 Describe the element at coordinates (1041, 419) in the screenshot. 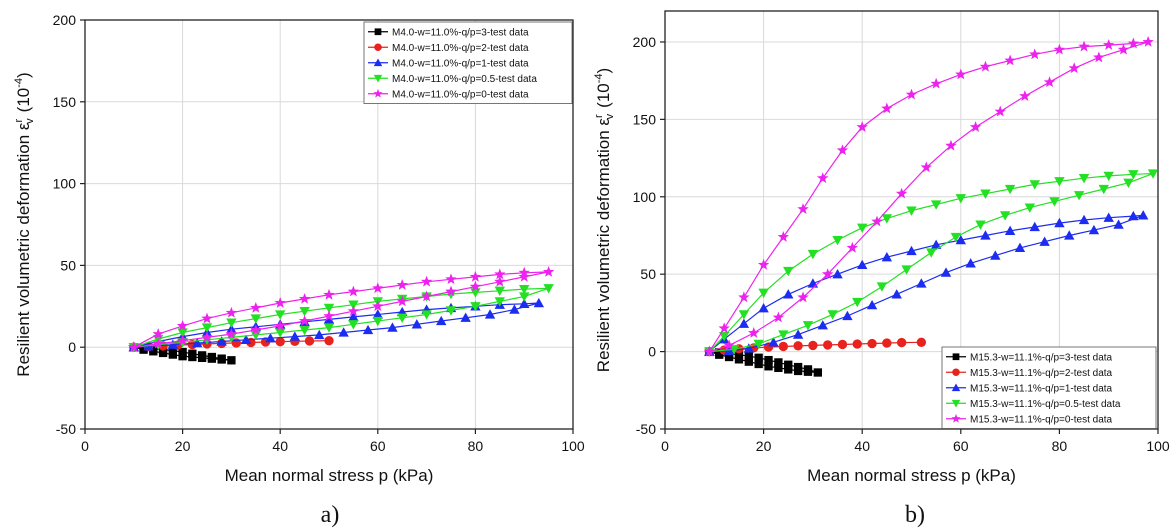

I see `legend-label: M15.3-w=11.1%-q/p=0-test data` at that location.